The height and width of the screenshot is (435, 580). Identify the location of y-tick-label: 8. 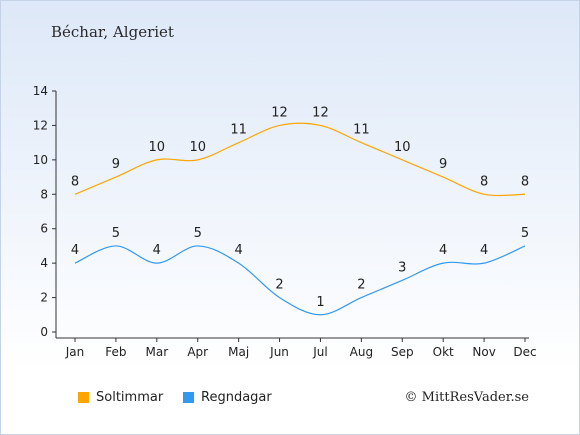
(44, 194).